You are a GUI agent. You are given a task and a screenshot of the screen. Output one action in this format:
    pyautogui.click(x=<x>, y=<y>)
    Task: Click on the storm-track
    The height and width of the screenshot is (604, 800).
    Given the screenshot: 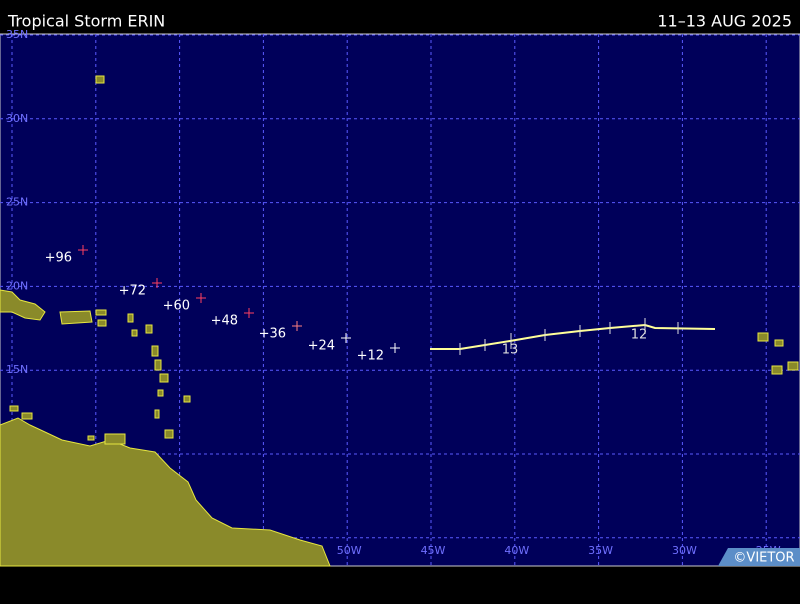 What is the action you would take?
    pyautogui.click(x=573, y=336)
    